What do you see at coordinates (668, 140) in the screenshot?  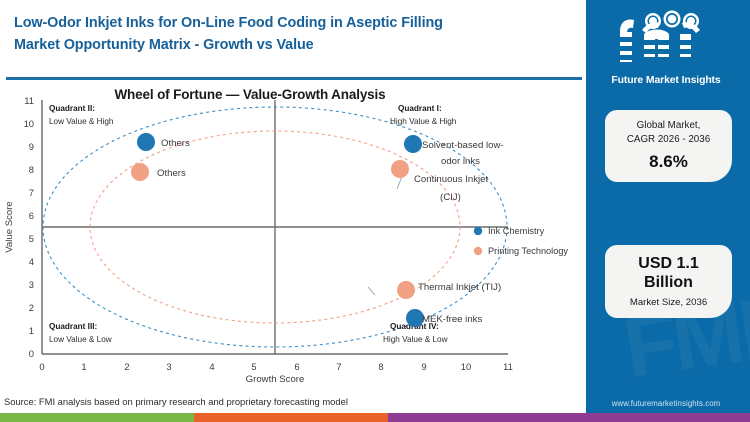 I see `cagr-card-line-2: CAGR 2026 - 2036` at bounding box center [668, 140].